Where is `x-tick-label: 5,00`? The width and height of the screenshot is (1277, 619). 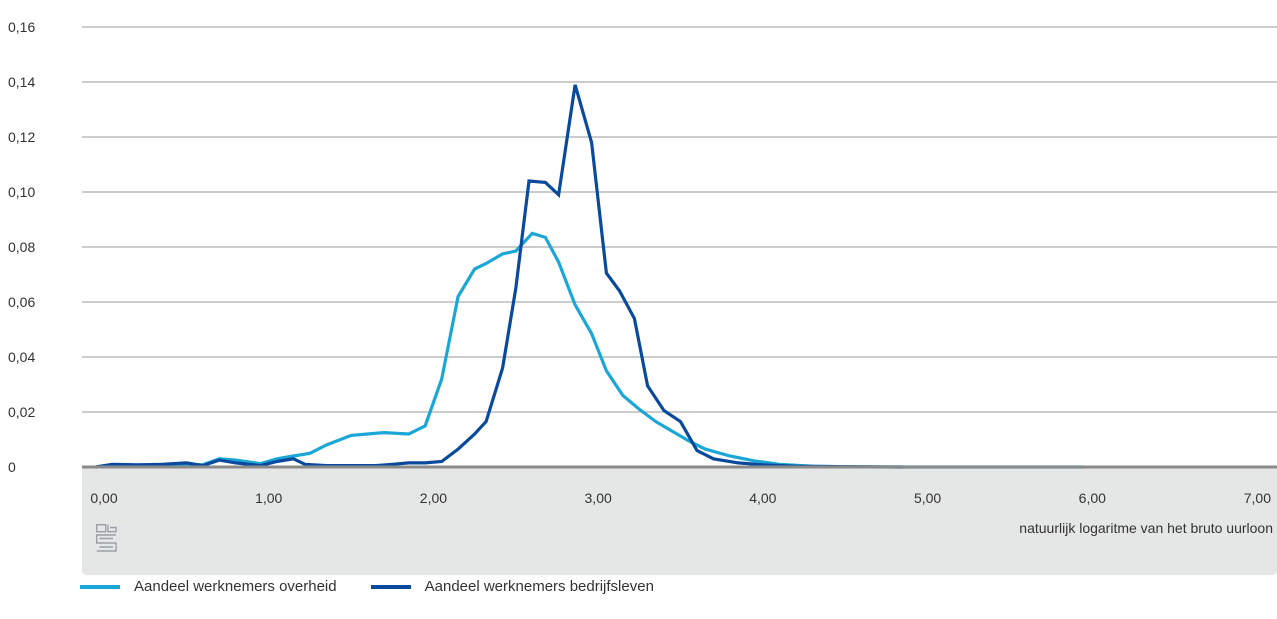
x-tick-label: 5,00 is located at coordinates (927, 498).